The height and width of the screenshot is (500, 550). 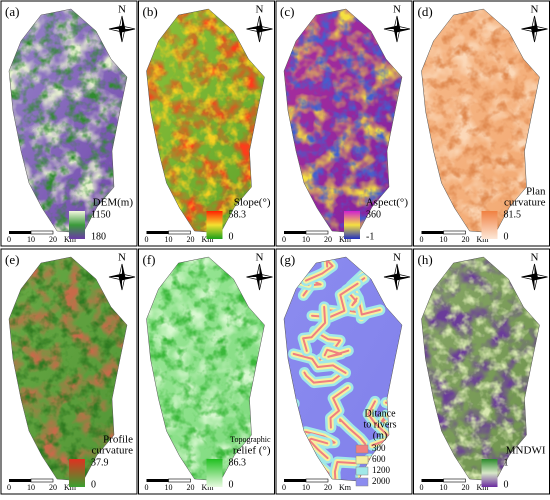 What do you see at coordinates (370, 236) in the screenshot?
I see `legend-min: -1` at bounding box center [370, 236].